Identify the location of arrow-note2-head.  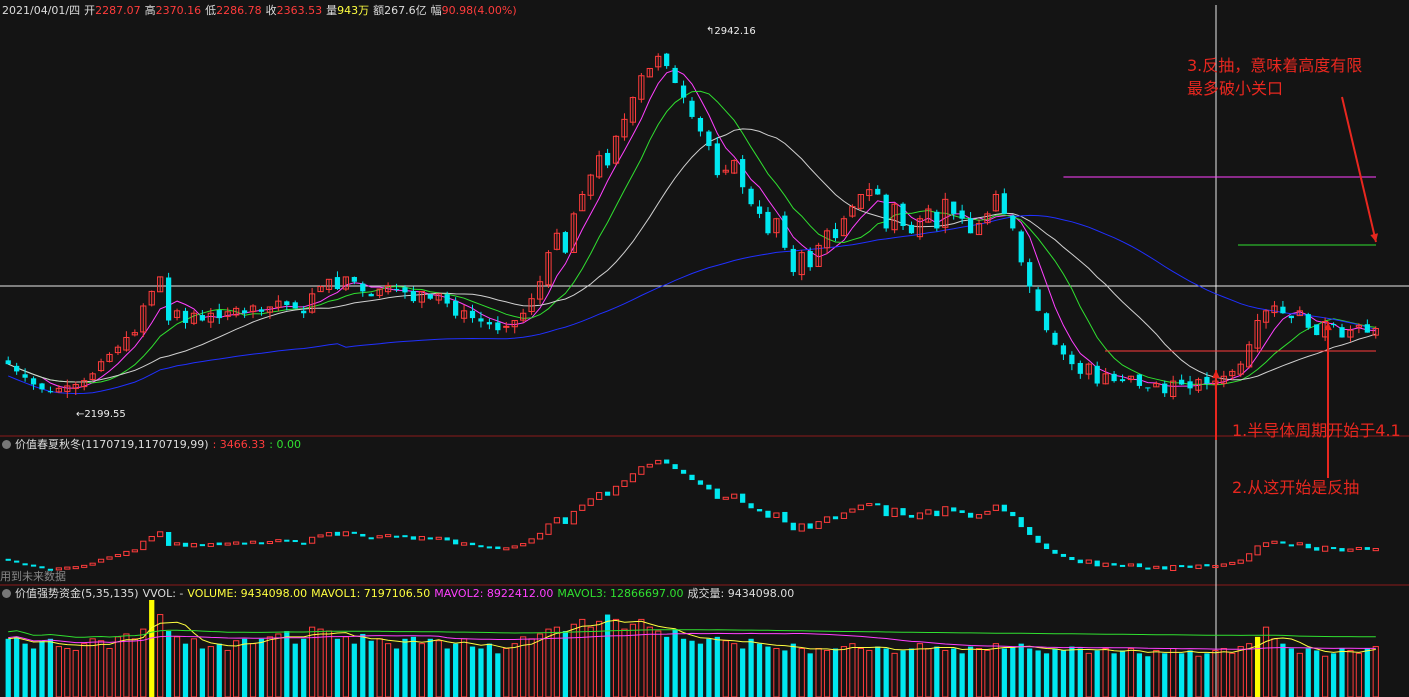
(1328, 326).